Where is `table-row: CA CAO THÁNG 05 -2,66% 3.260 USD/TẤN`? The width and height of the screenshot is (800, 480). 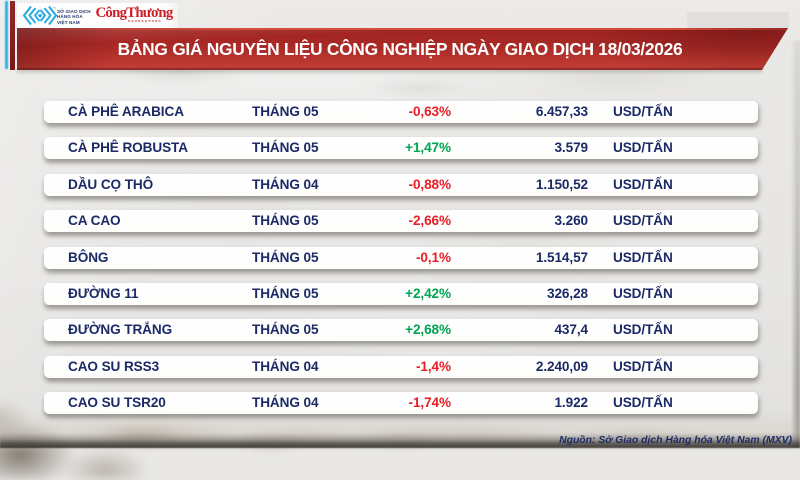 table-row: CA CAO THÁNG 05 -2,66% 3.260 USD/TẤN is located at coordinates (401, 221).